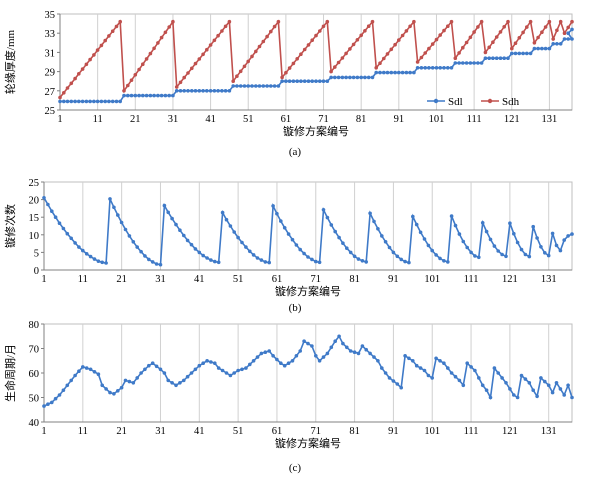 The height and width of the screenshot is (479, 590). I want to click on x-tick-label: 21, so click(121, 431).